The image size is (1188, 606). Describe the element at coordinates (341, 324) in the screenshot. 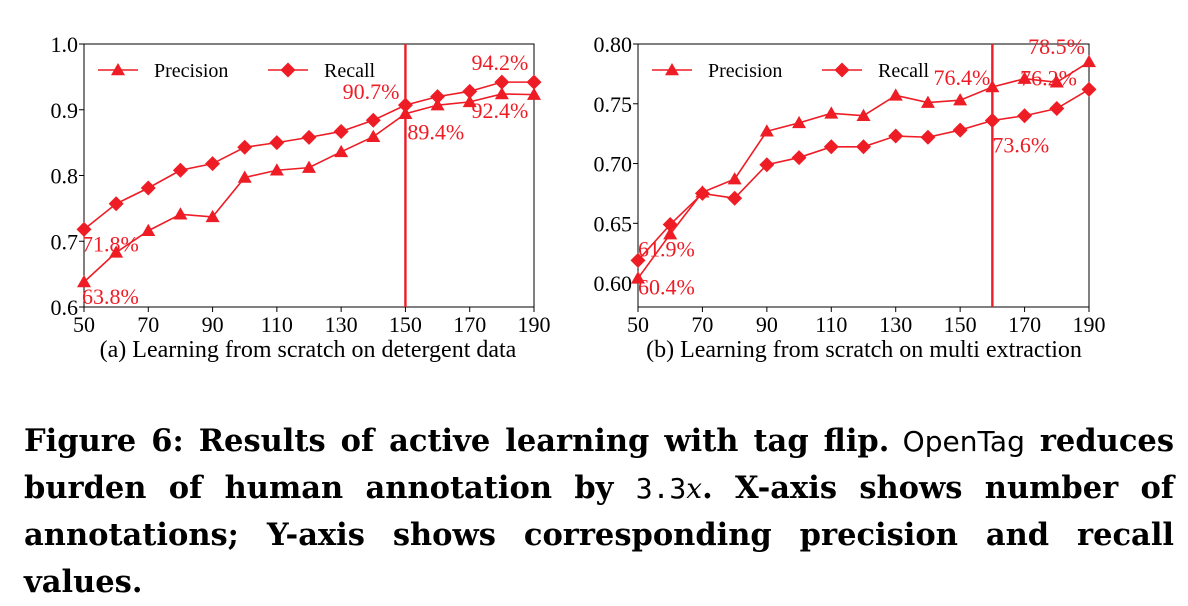

I see `x-tick-label: 130` at that location.